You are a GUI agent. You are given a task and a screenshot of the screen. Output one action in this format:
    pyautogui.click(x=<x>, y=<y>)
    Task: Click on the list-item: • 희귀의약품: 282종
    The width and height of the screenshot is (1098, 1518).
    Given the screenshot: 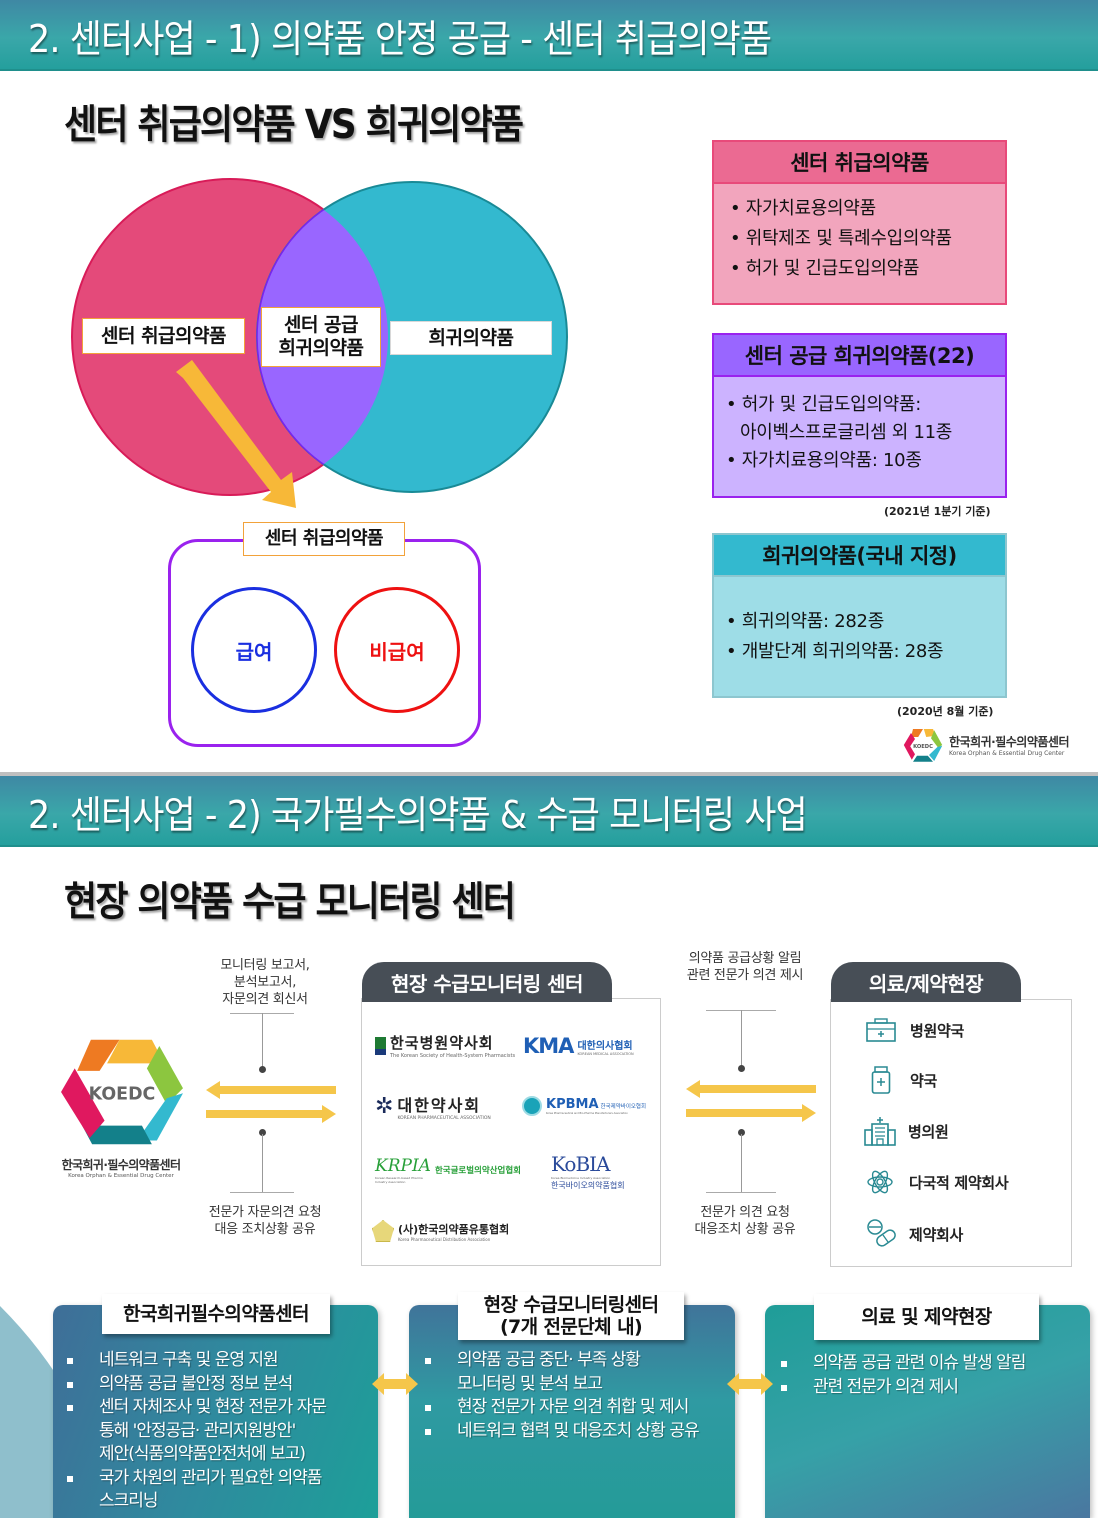 What is the action you would take?
    pyautogui.click(x=805, y=621)
    